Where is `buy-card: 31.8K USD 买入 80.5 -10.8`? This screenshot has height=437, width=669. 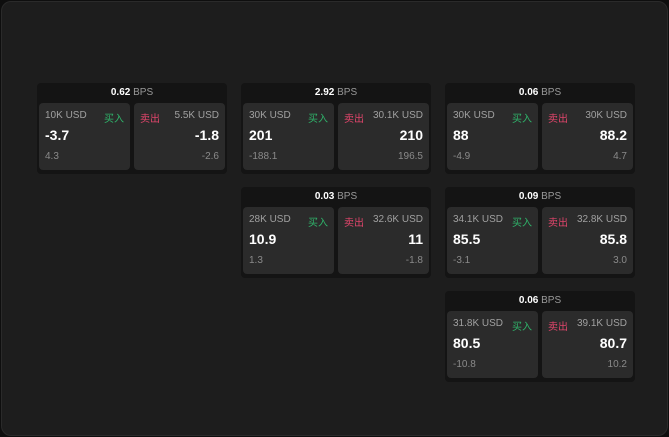 buy-card: 31.8K USD 买入 80.5 -10.8 is located at coordinates (492, 344).